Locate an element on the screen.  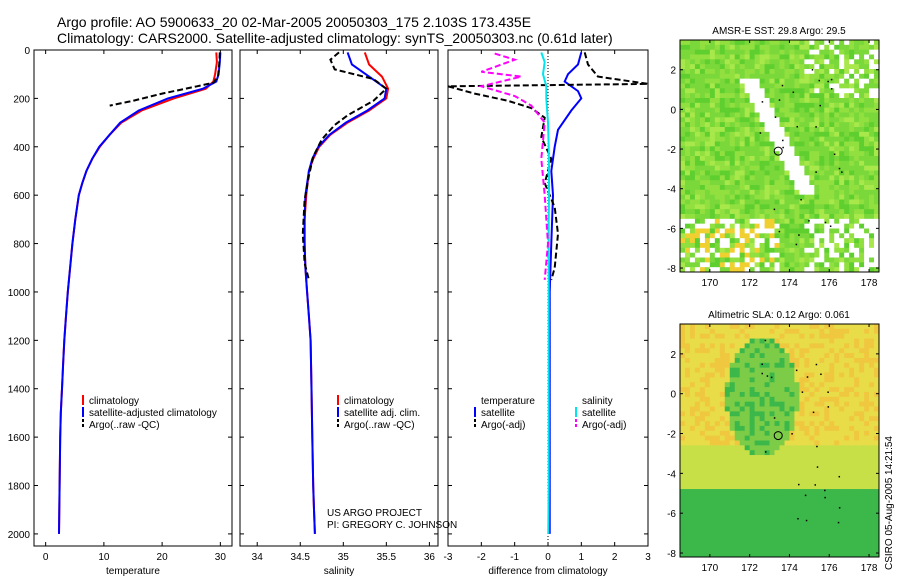
sst-map-panel: 170 172 174 176 178-8-6-4-202 is located at coordinates (773, 164).